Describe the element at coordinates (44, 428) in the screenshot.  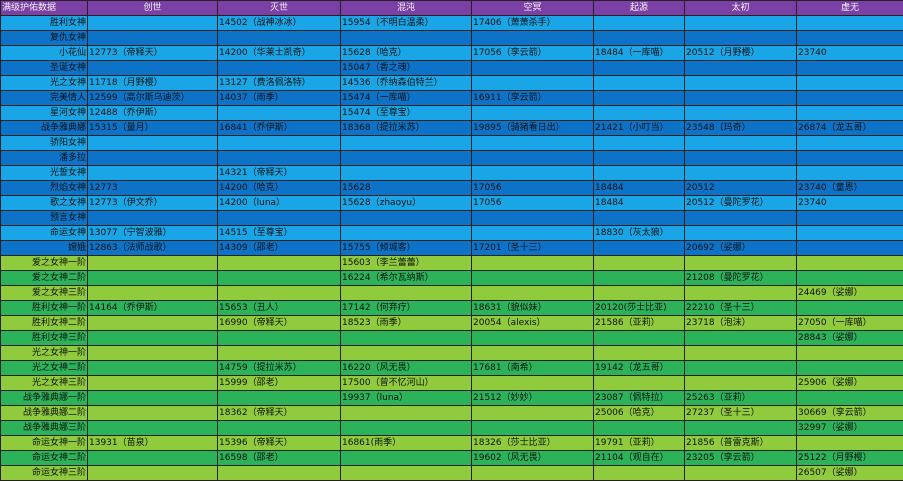
I see `row-label-cell: 战争雅典娜三阶` at that location.